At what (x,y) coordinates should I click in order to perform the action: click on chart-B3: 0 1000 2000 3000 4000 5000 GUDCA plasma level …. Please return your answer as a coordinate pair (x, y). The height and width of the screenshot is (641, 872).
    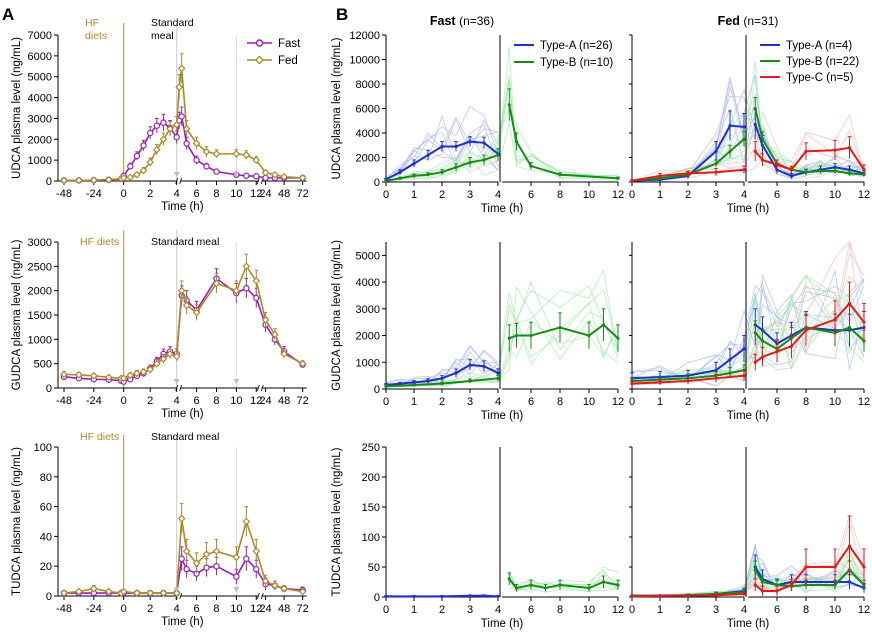
    Looking at the image, I should click on (477, 331).